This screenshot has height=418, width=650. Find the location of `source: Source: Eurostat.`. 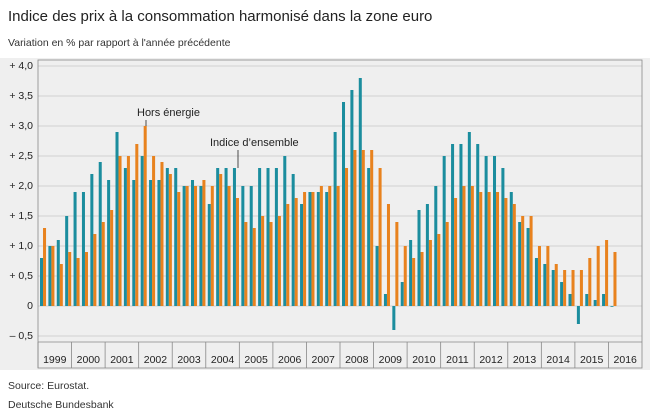

source: Source: Eurostat. is located at coordinates (48, 386).